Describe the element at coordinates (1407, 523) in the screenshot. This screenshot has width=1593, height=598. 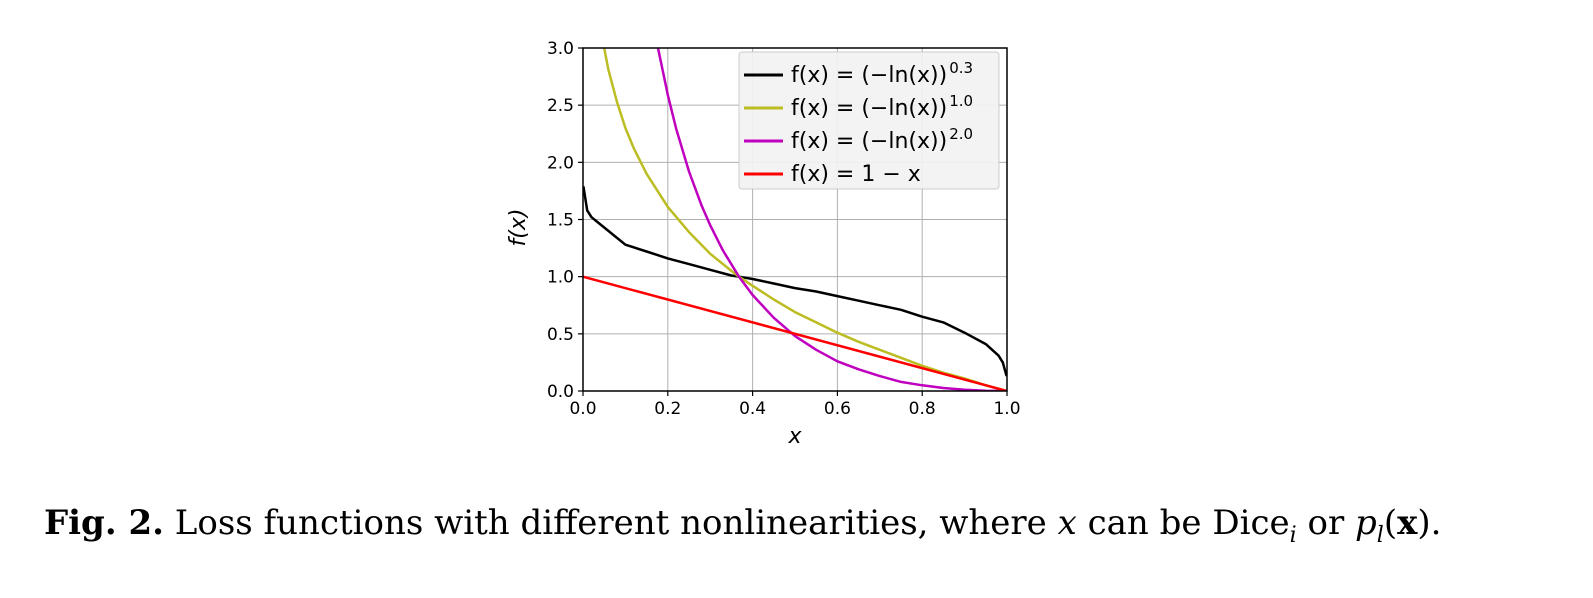
I see `caption-bold-x: x` at that location.